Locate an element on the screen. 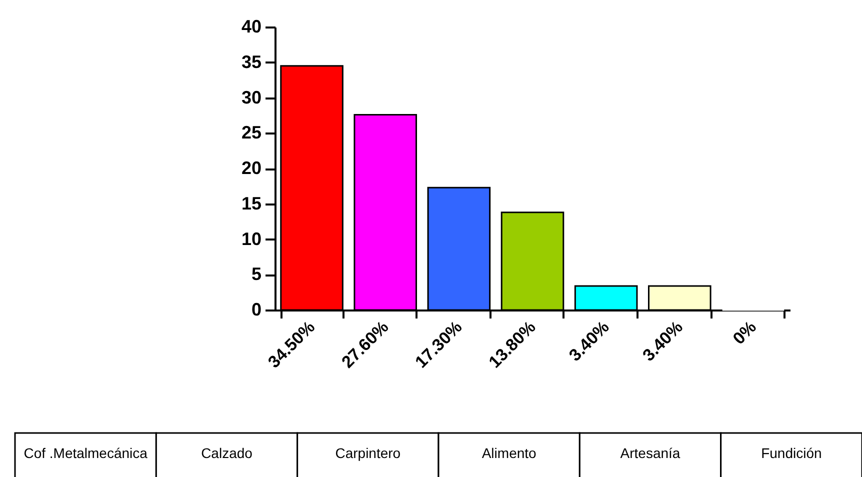 Image resolution: width=862 pixels, height=477 pixels. y-tick-label: 25 is located at coordinates (251, 132).